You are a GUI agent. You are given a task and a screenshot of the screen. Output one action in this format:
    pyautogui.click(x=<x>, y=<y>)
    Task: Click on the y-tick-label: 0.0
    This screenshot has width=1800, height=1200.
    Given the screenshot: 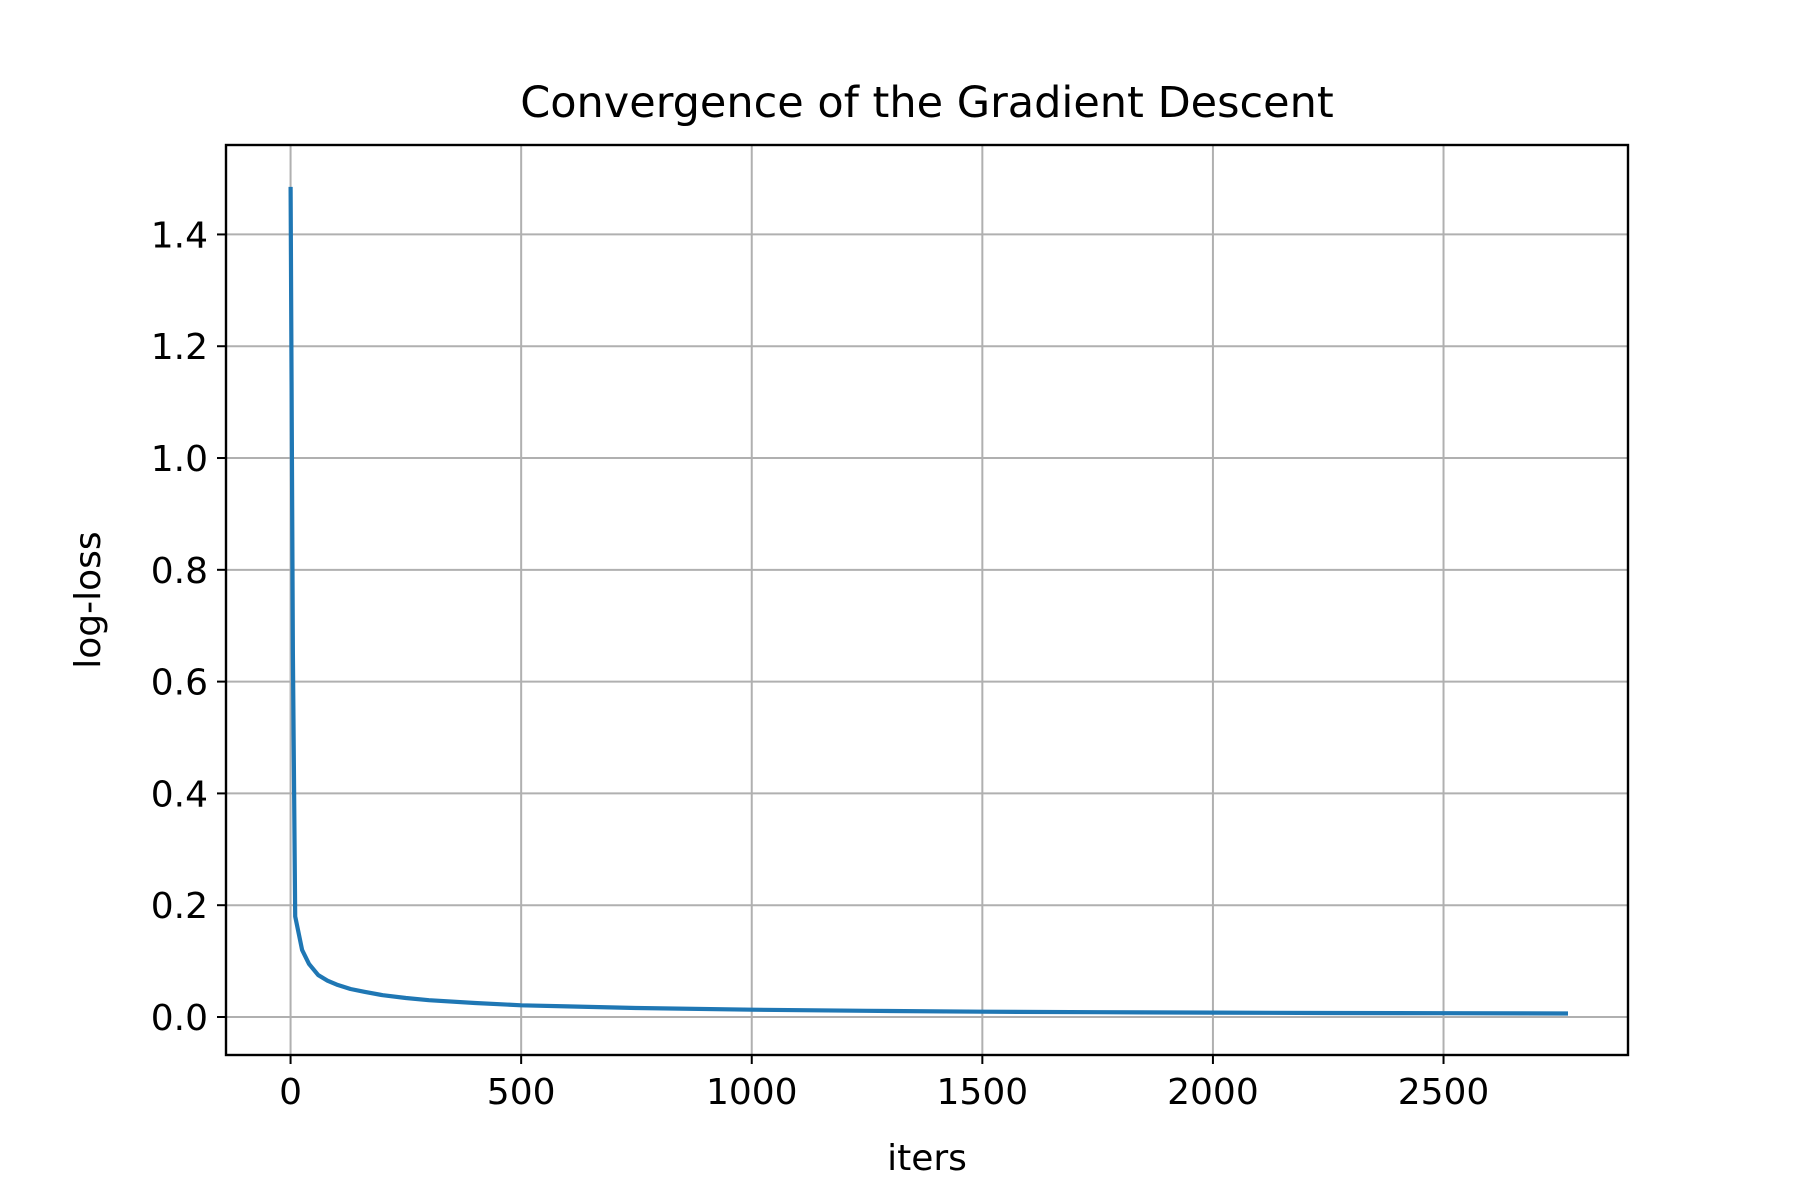 What is the action you would take?
    pyautogui.click(x=179, y=1018)
    